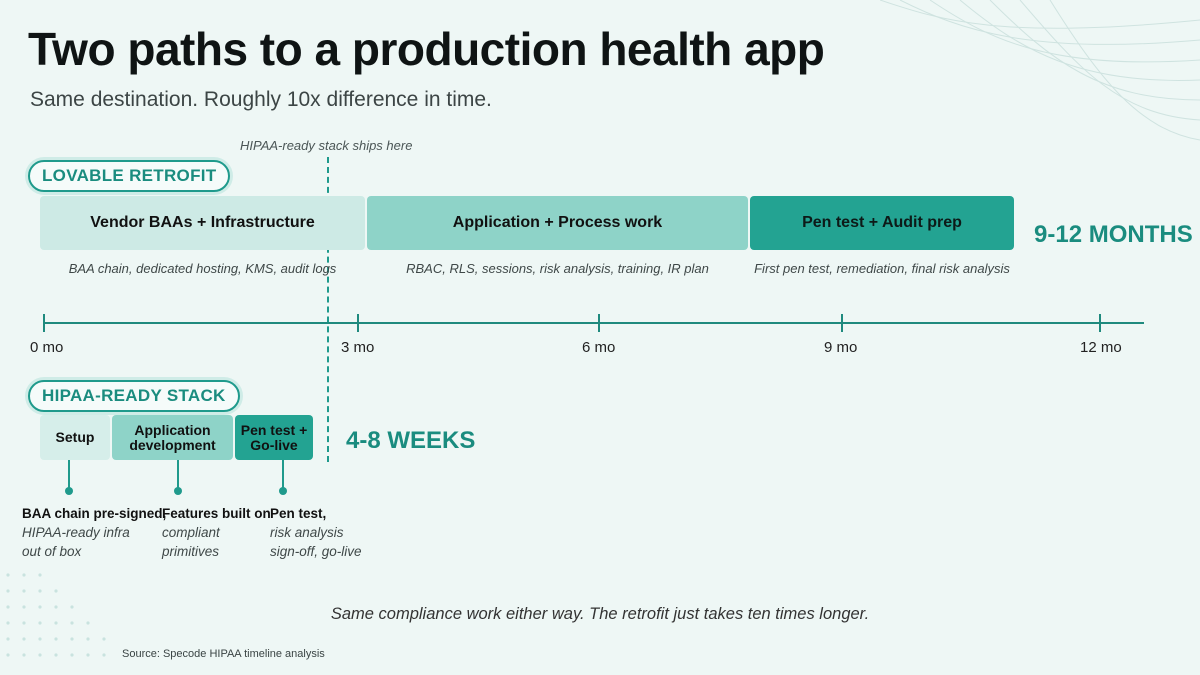 Image resolution: width=1200 pixels, height=675 pixels. I want to click on axis-tick-label: 0 mo, so click(47, 347).